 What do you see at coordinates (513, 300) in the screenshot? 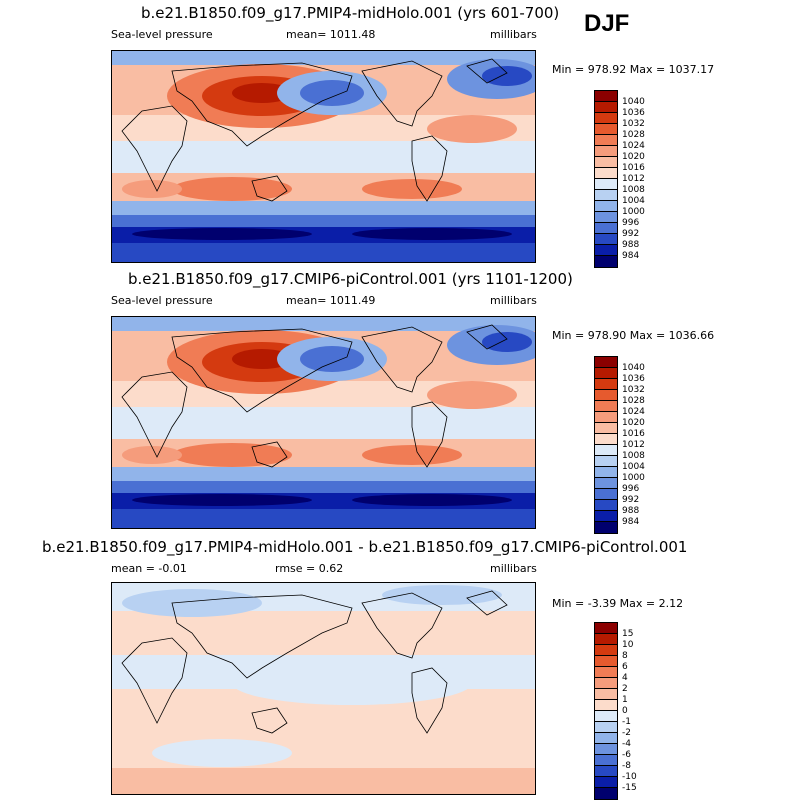
I see `panel-2-units-label: millibars` at bounding box center [513, 300].